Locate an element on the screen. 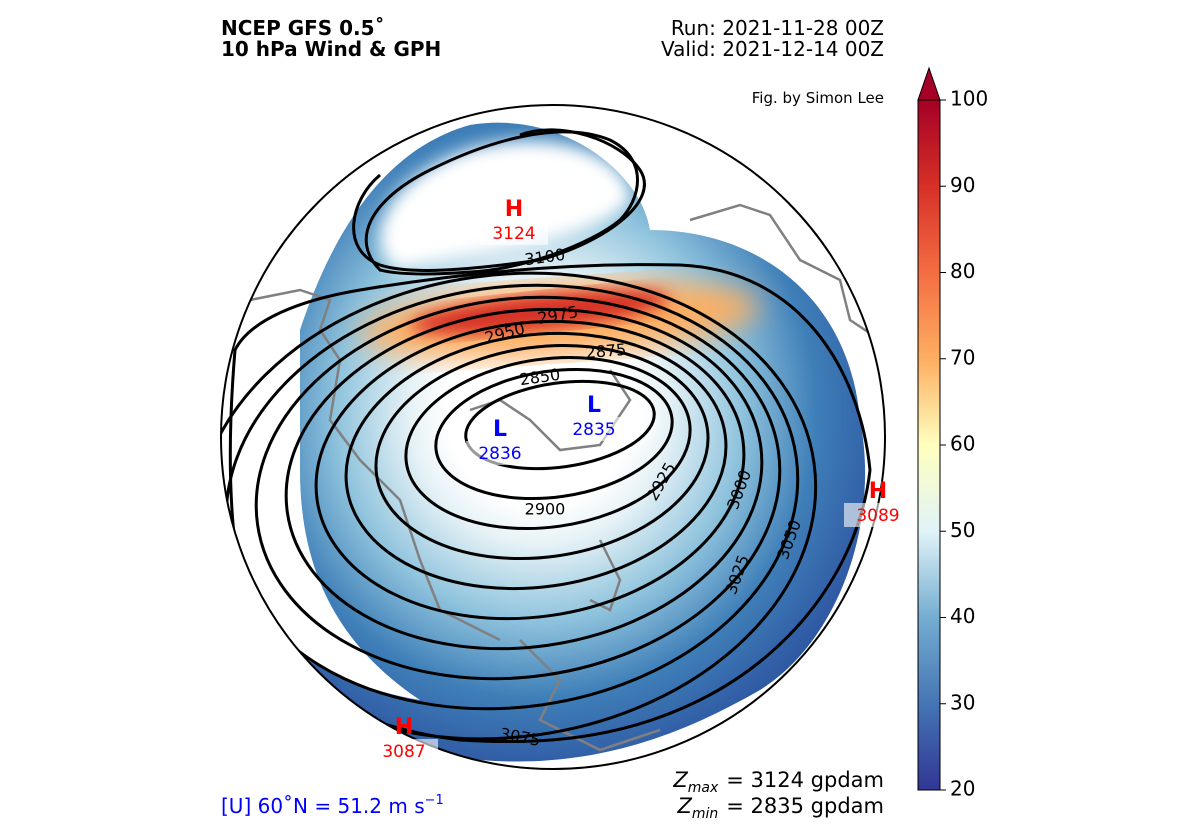 This screenshot has height=835, width=1203. zmin-symbol: Z is located at coordinates (684, 806).